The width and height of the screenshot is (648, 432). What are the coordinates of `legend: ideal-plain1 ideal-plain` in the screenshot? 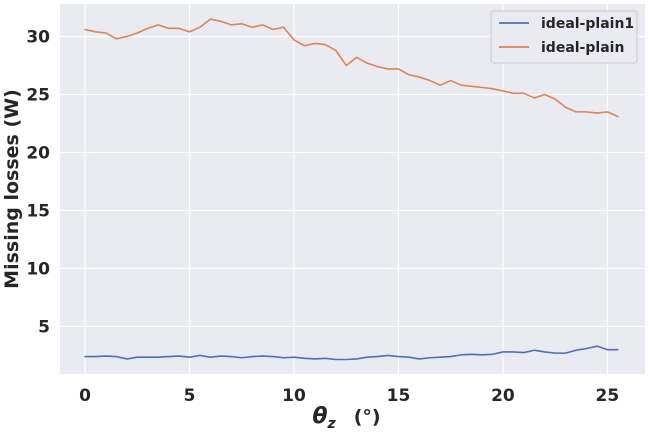 It's located at (564, 37).